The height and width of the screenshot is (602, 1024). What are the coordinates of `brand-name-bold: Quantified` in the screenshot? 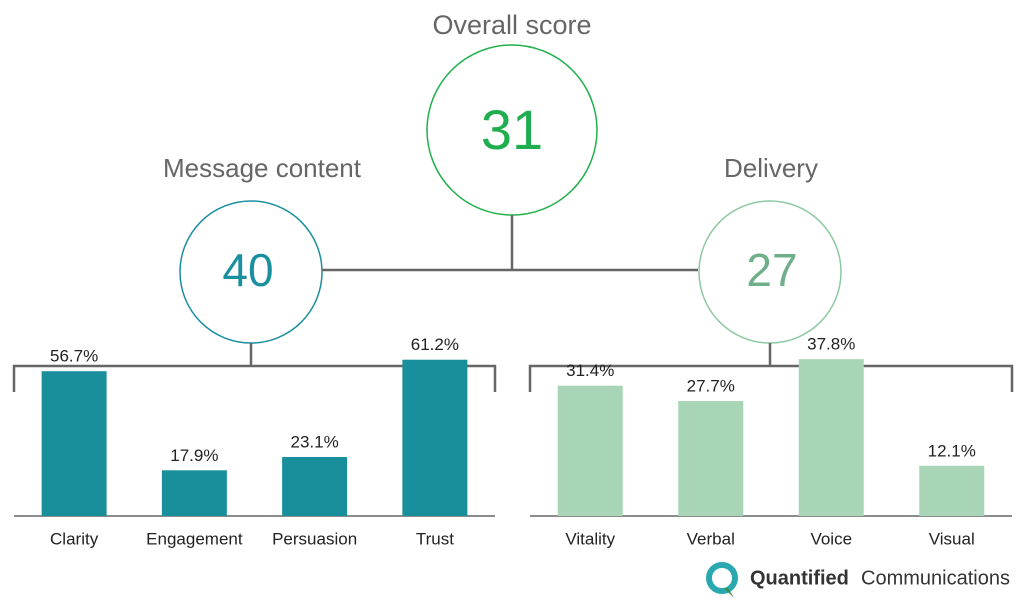 It's located at (799, 578).